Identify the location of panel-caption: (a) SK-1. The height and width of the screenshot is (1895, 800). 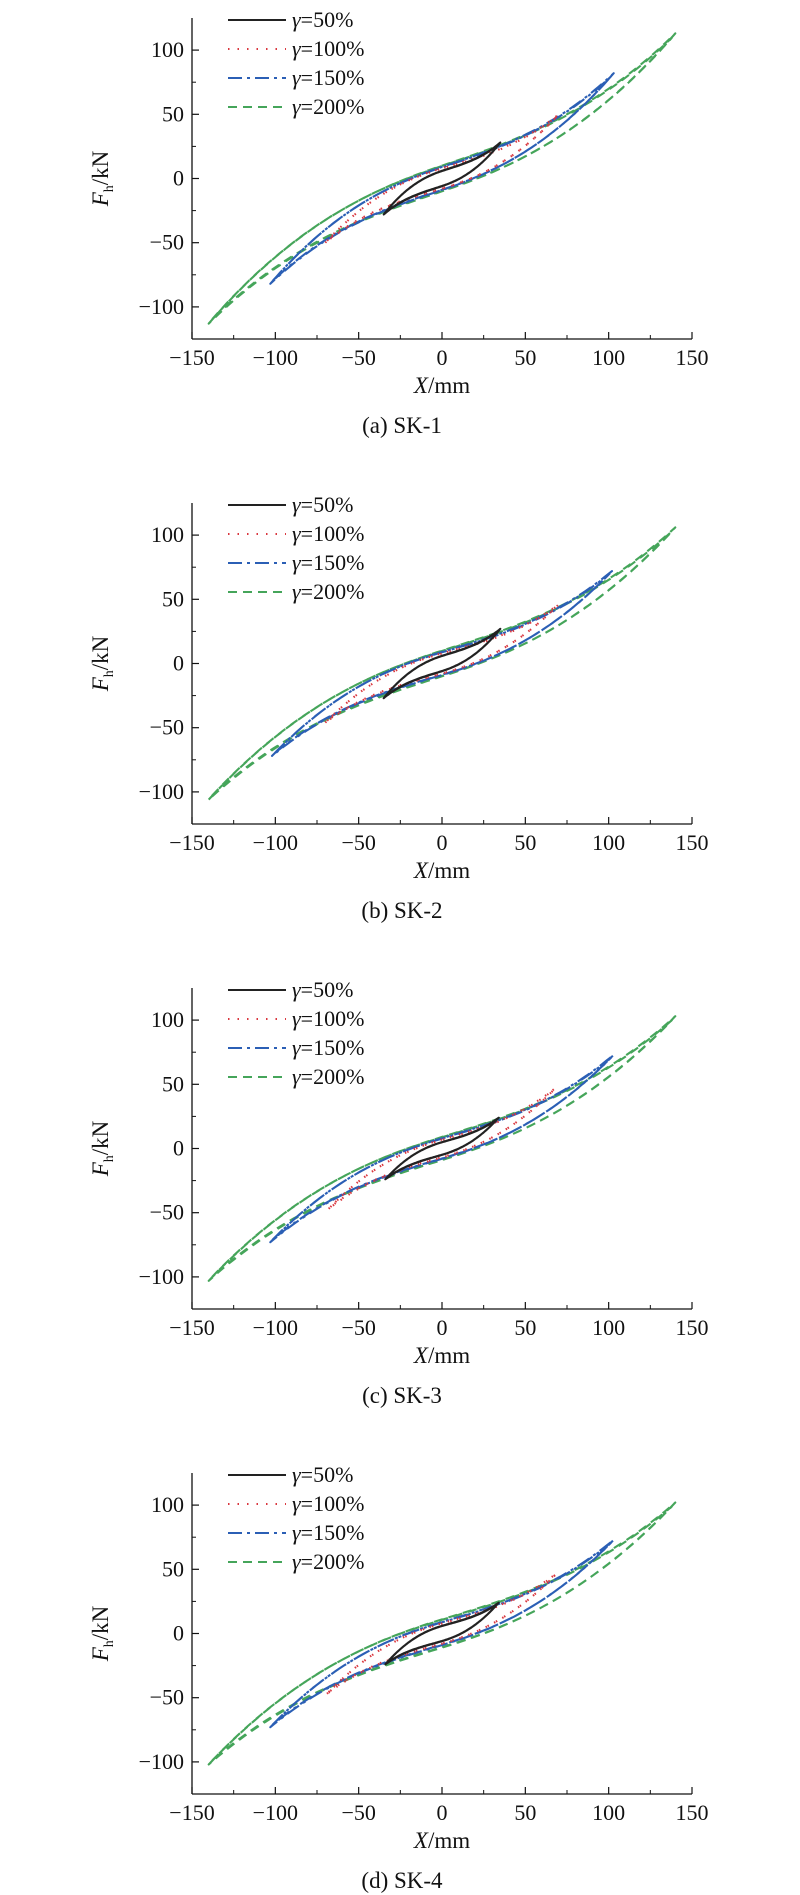
(402, 425).